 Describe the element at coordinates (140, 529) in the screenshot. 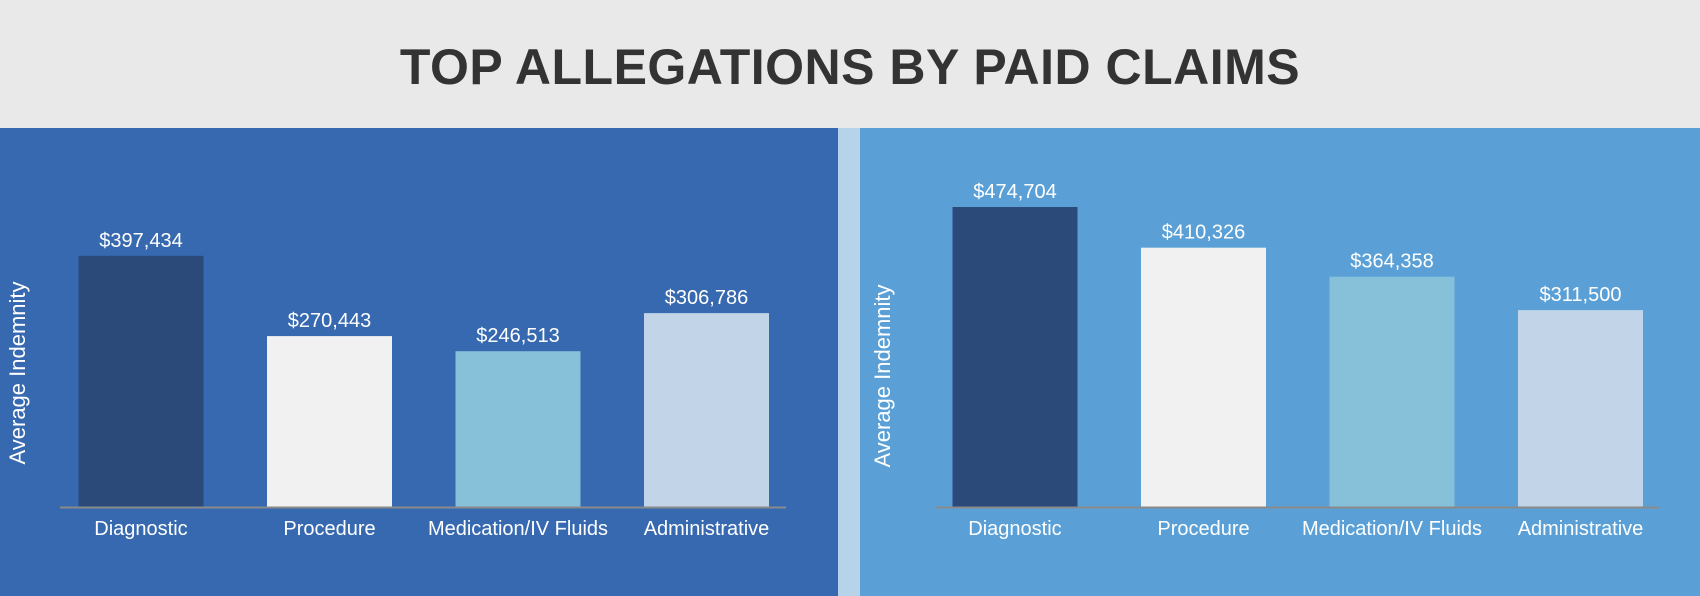

I see `left-category-label: Diagnostic` at that location.